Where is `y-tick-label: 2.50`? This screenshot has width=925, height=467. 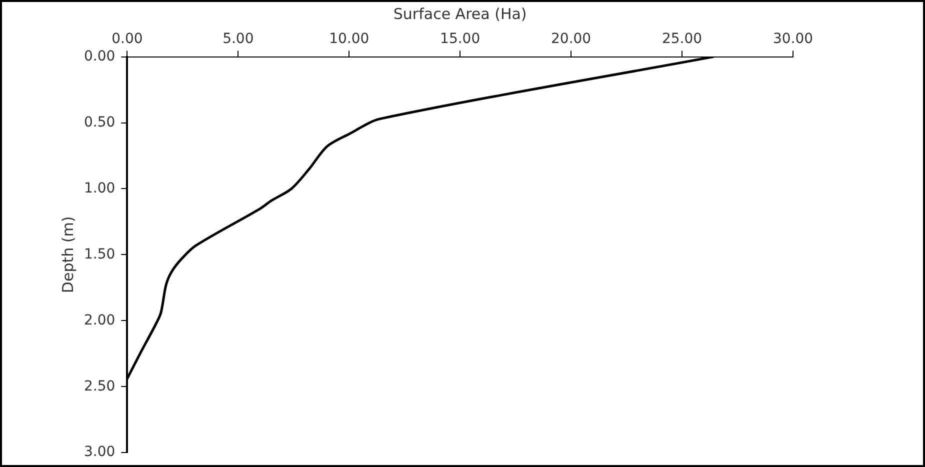 y-tick-label: 2.50 is located at coordinates (100, 386).